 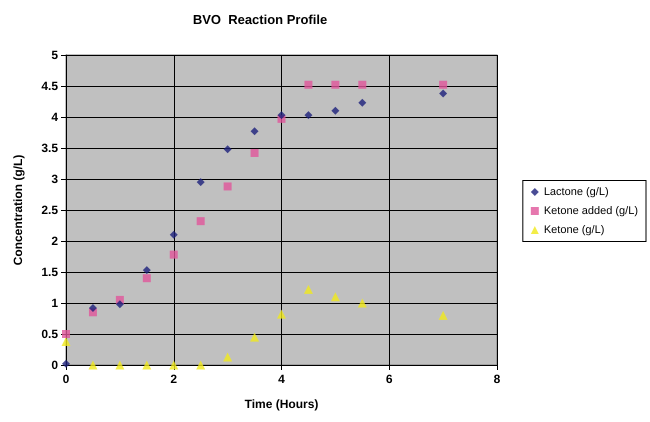 I want to click on y-tick-label: 1.5, so click(x=49, y=272).